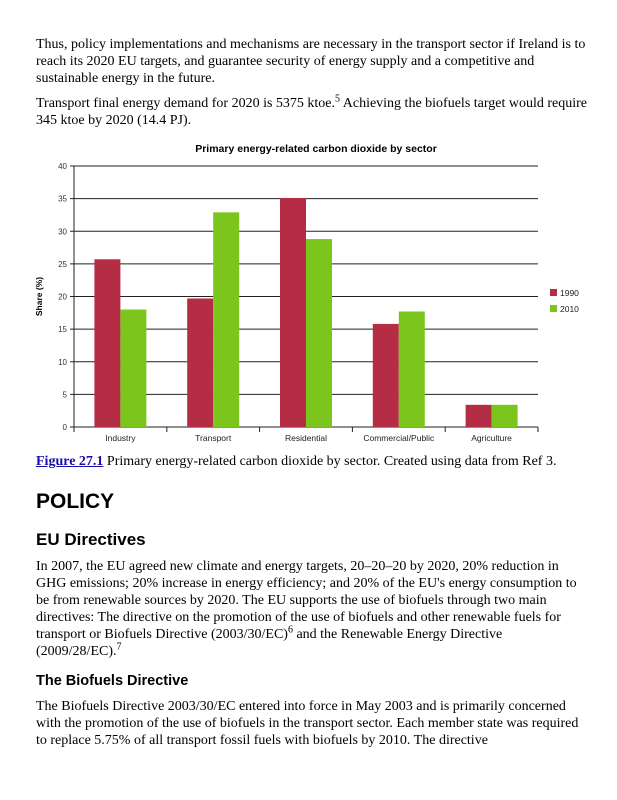  What do you see at coordinates (385, 375) in the screenshot?
I see `bar-1990-commercial-public` at bounding box center [385, 375].